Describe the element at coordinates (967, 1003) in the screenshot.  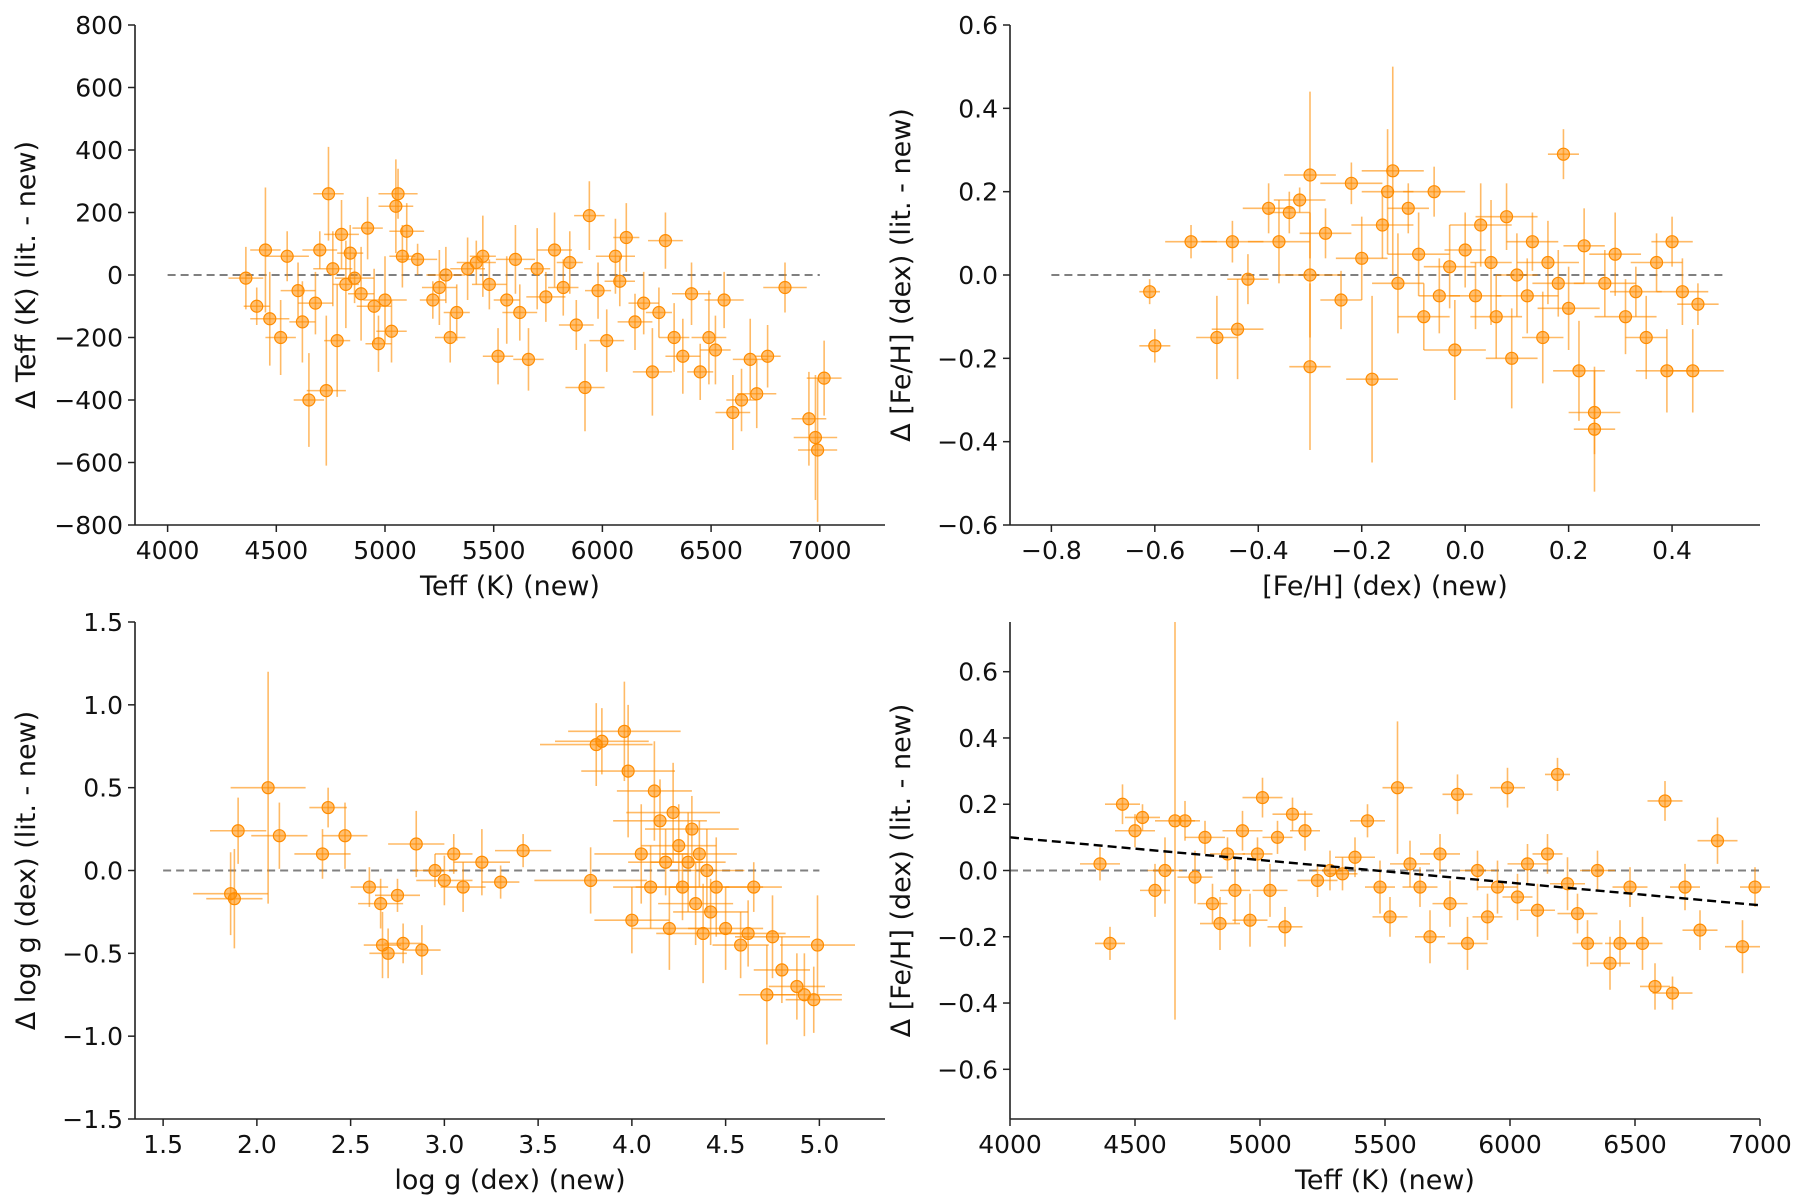
I see `y-tick-label: −0.4` at that location.